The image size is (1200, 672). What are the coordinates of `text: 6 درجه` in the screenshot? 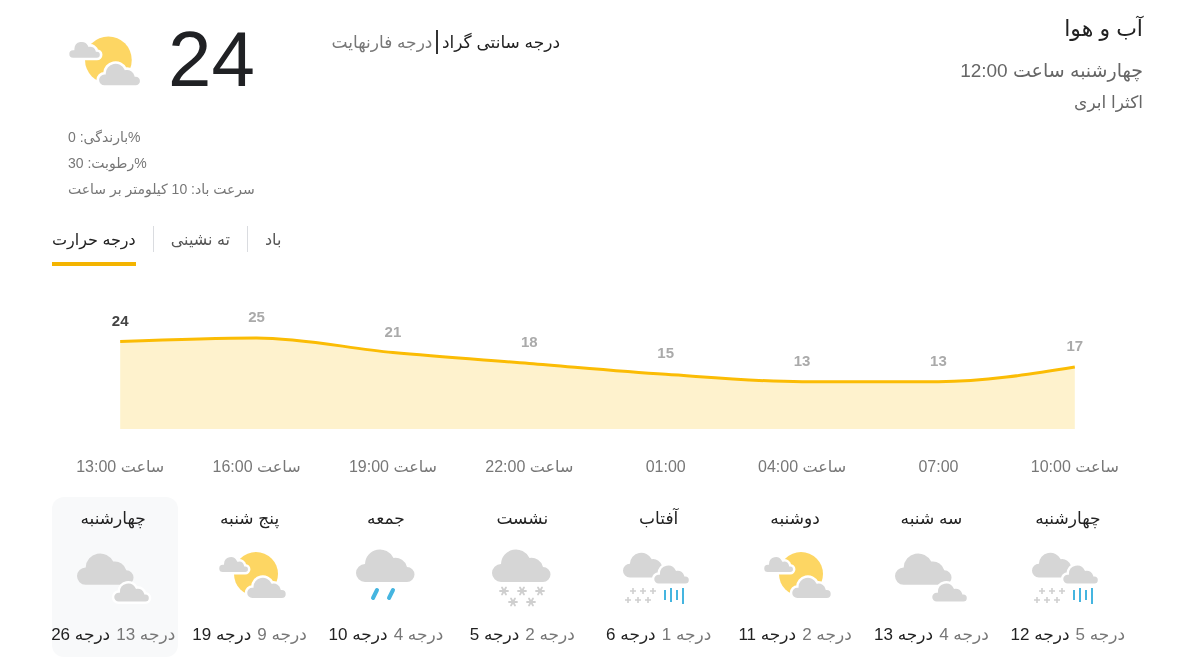 It's located at (631, 634).